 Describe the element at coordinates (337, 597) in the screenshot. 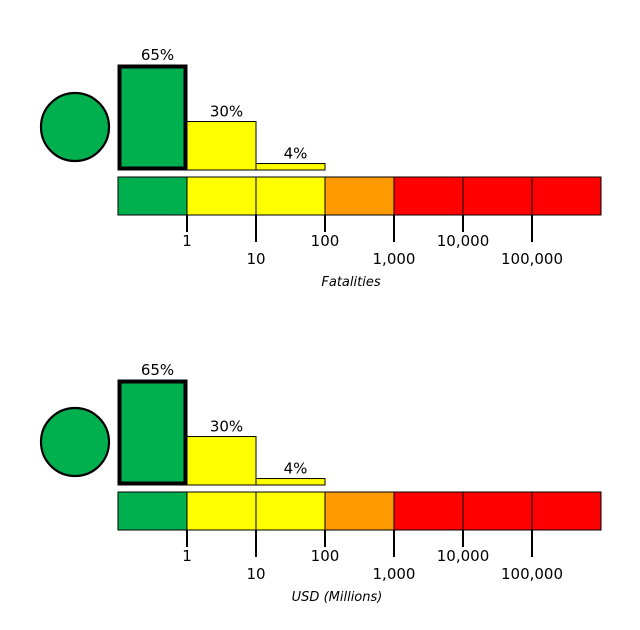

I see `x-axis-label: USD (Millions)` at that location.